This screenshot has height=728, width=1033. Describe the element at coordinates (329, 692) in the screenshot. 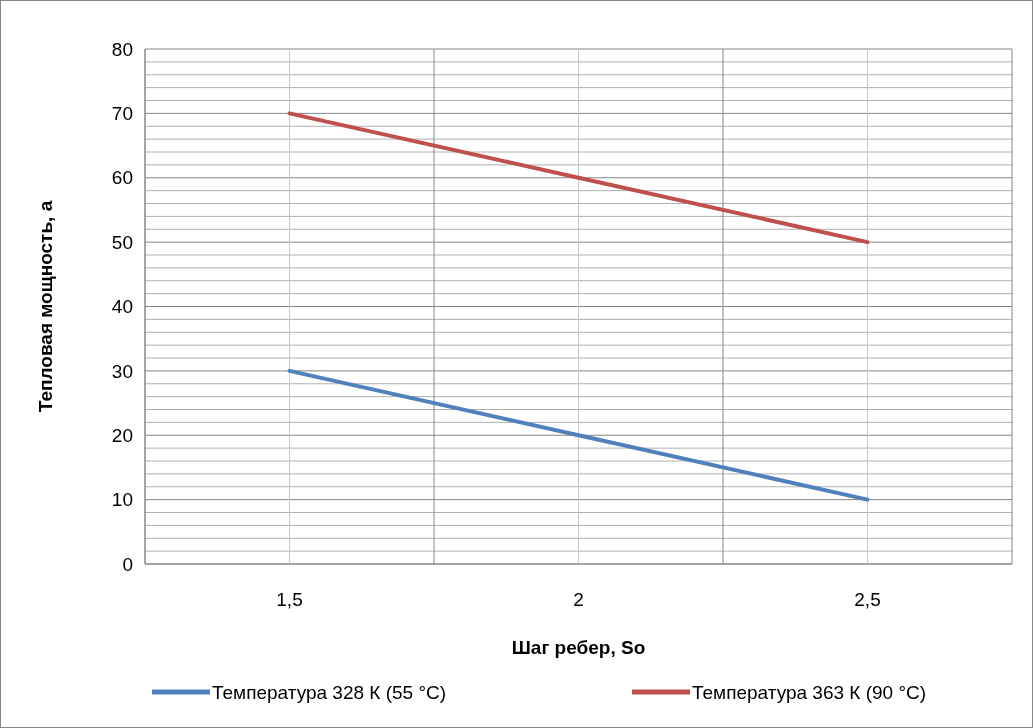

I see `legend-label: Температура 328 К (55 °С)` at that location.